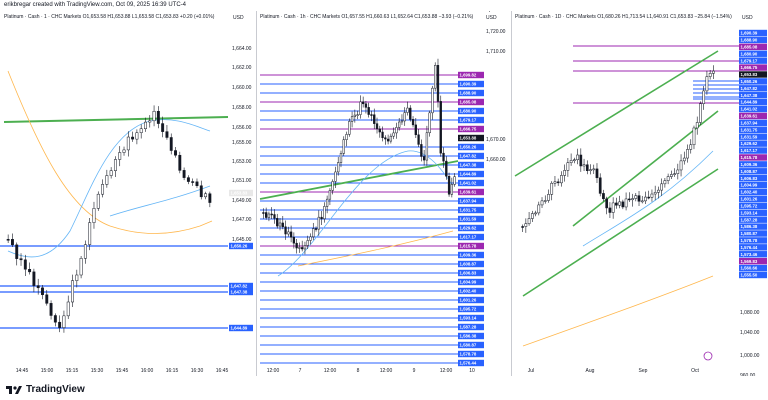  Describe the element at coordinates (749, 254) in the screenshot. I see `price-label: 1,573.46` at that location.